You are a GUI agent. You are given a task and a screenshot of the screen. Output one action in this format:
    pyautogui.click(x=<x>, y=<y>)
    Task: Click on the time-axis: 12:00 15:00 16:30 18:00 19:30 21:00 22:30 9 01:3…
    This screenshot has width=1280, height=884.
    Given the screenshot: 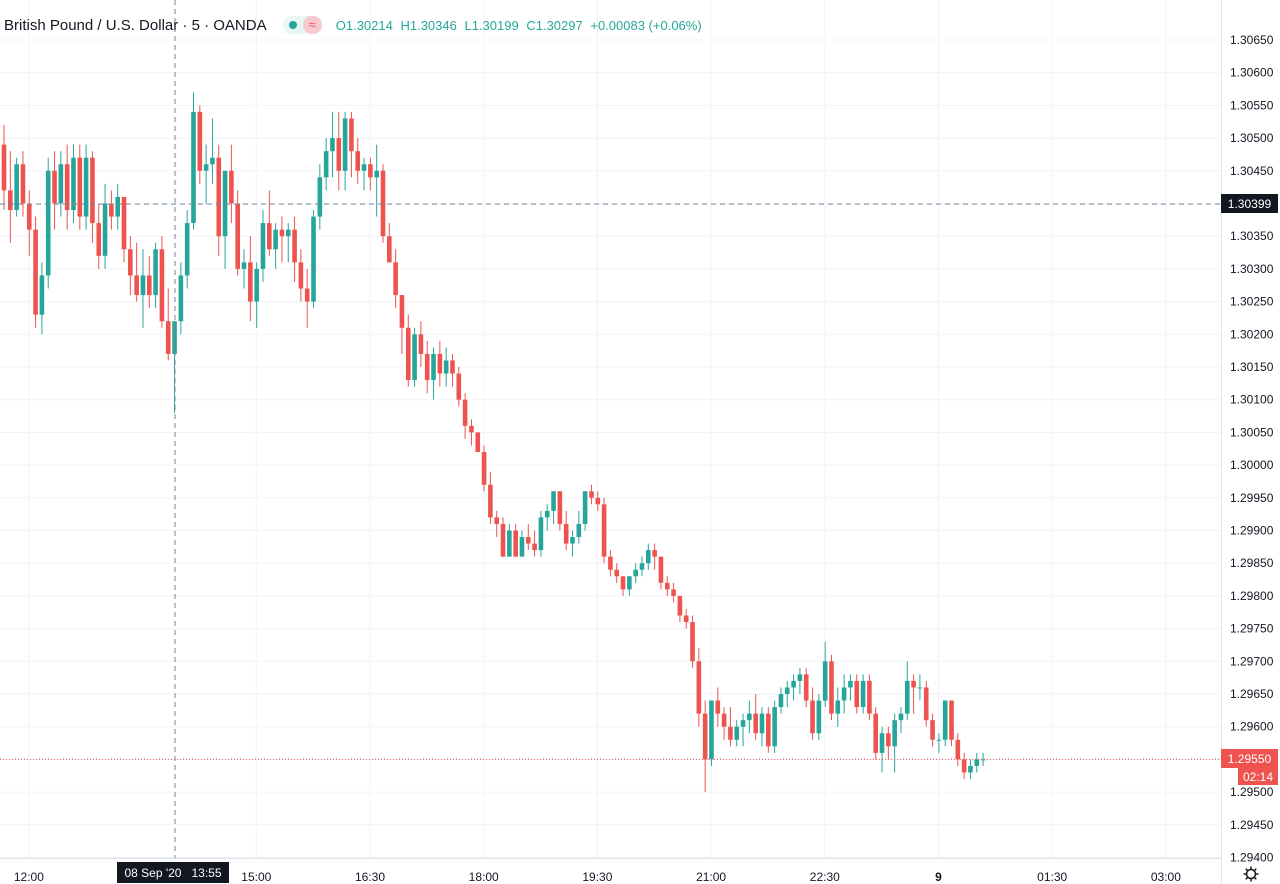 What is the action you would take?
    pyautogui.click(x=597, y=877)
    